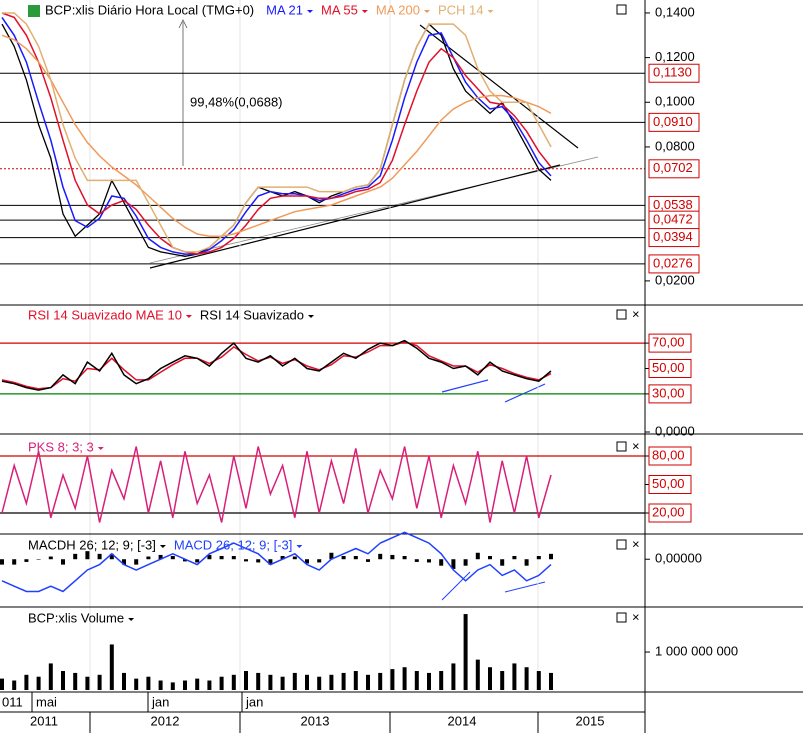 The image size is (803, 733). I want to click on level-label: 0,1130, so click(672, 72).